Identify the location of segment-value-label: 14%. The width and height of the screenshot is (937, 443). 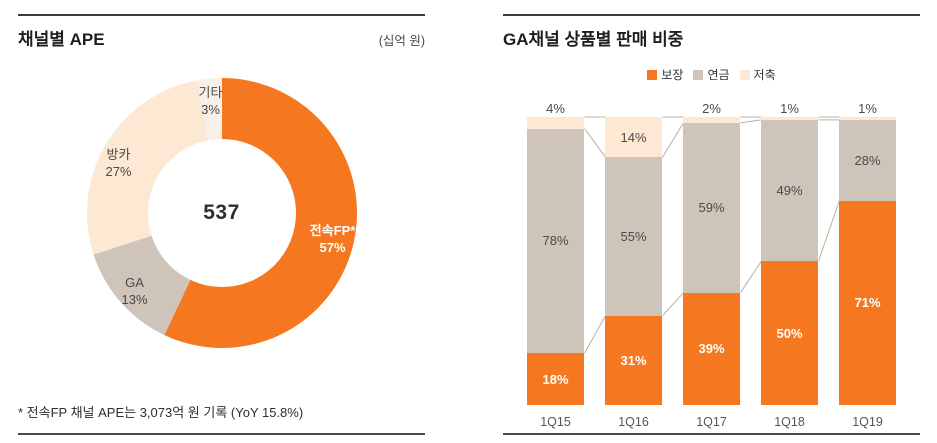
(633, 137).